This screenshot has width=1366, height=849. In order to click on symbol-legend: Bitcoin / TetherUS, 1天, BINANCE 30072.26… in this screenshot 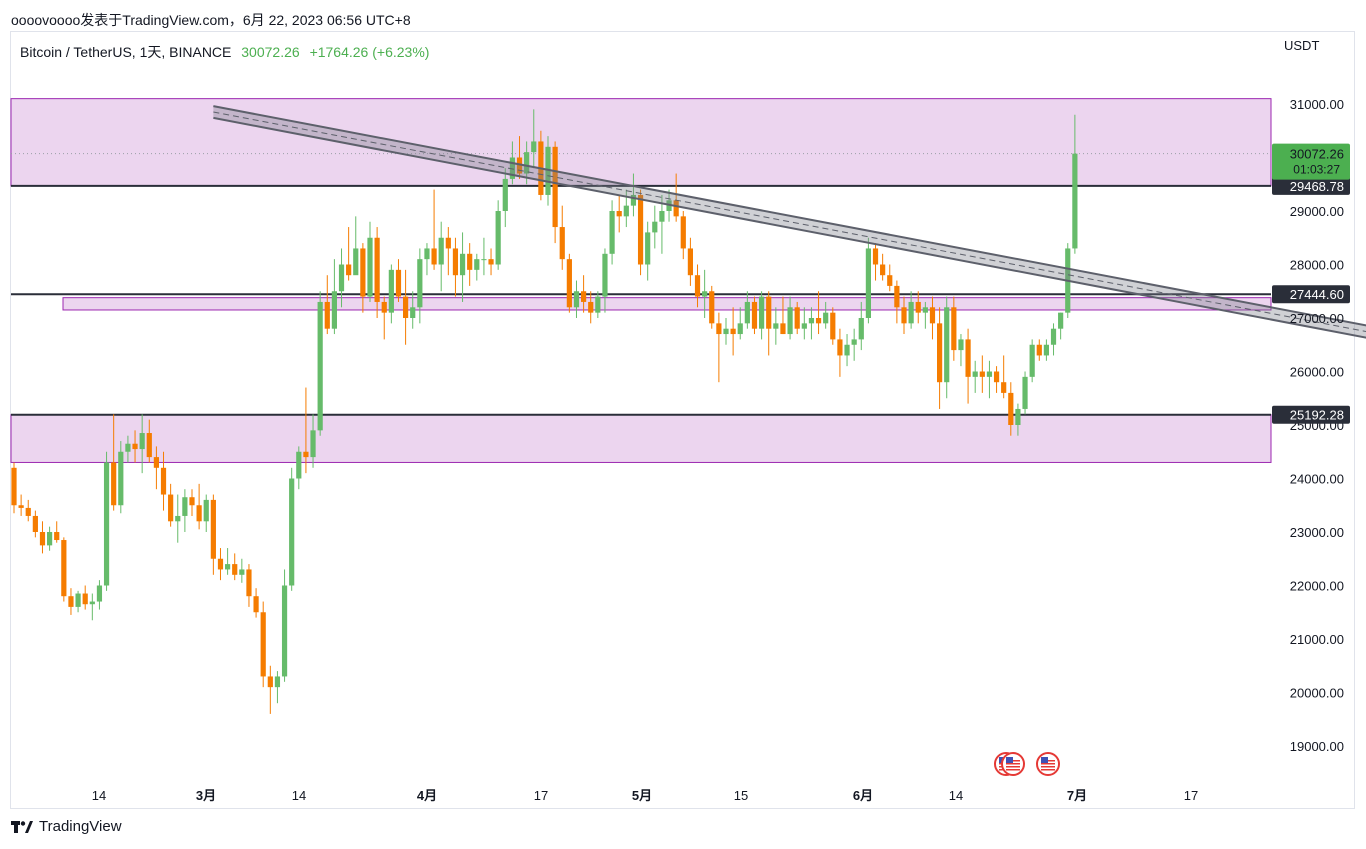, I will do `click(224, 52)`.